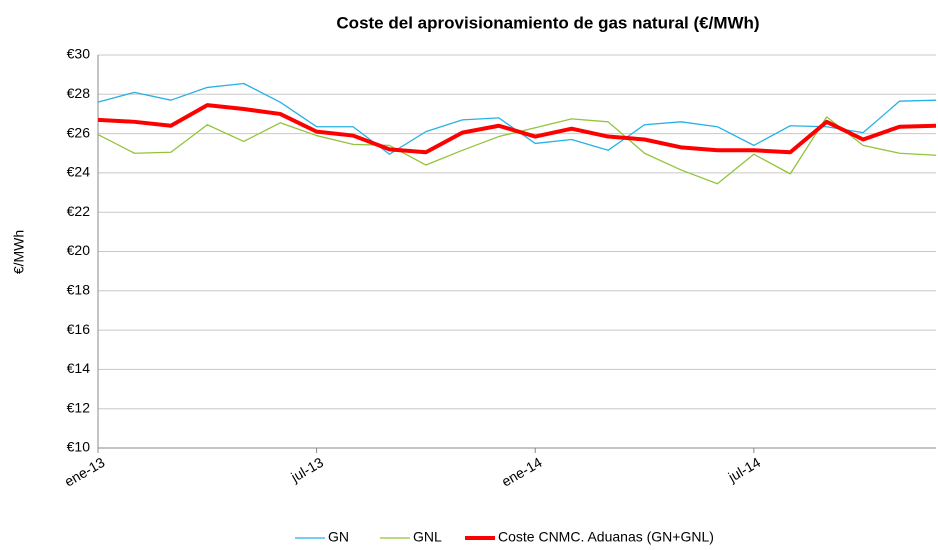 Image resolution: width=938 pixels, height=550 pixels. Describe the element at coordinates (19, 252) in the screenshot. I see `y-axis-label: €/MWh` at that location.